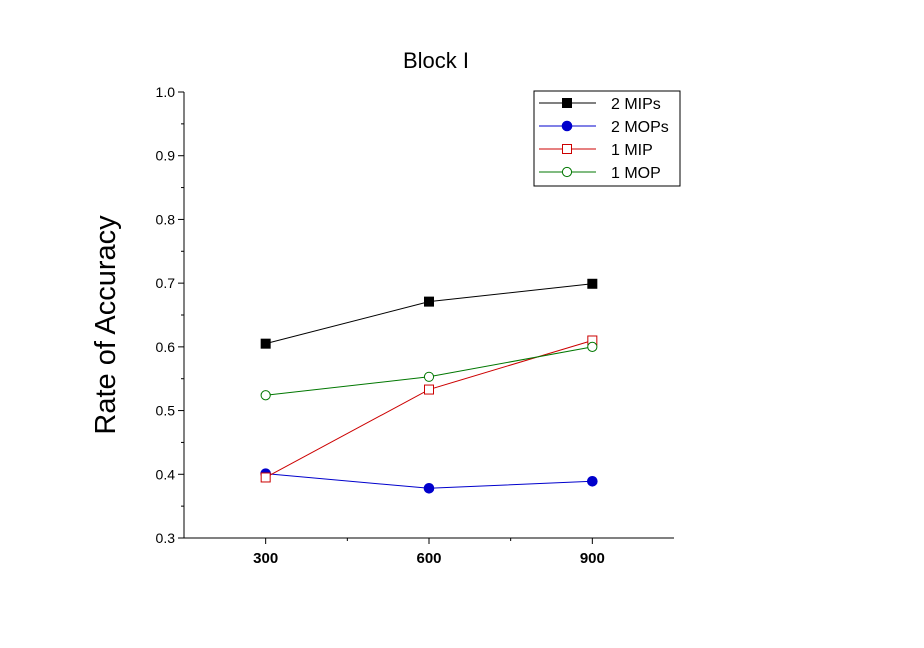  I want to click on y-tick-label: 0.9, so click(166, 156).